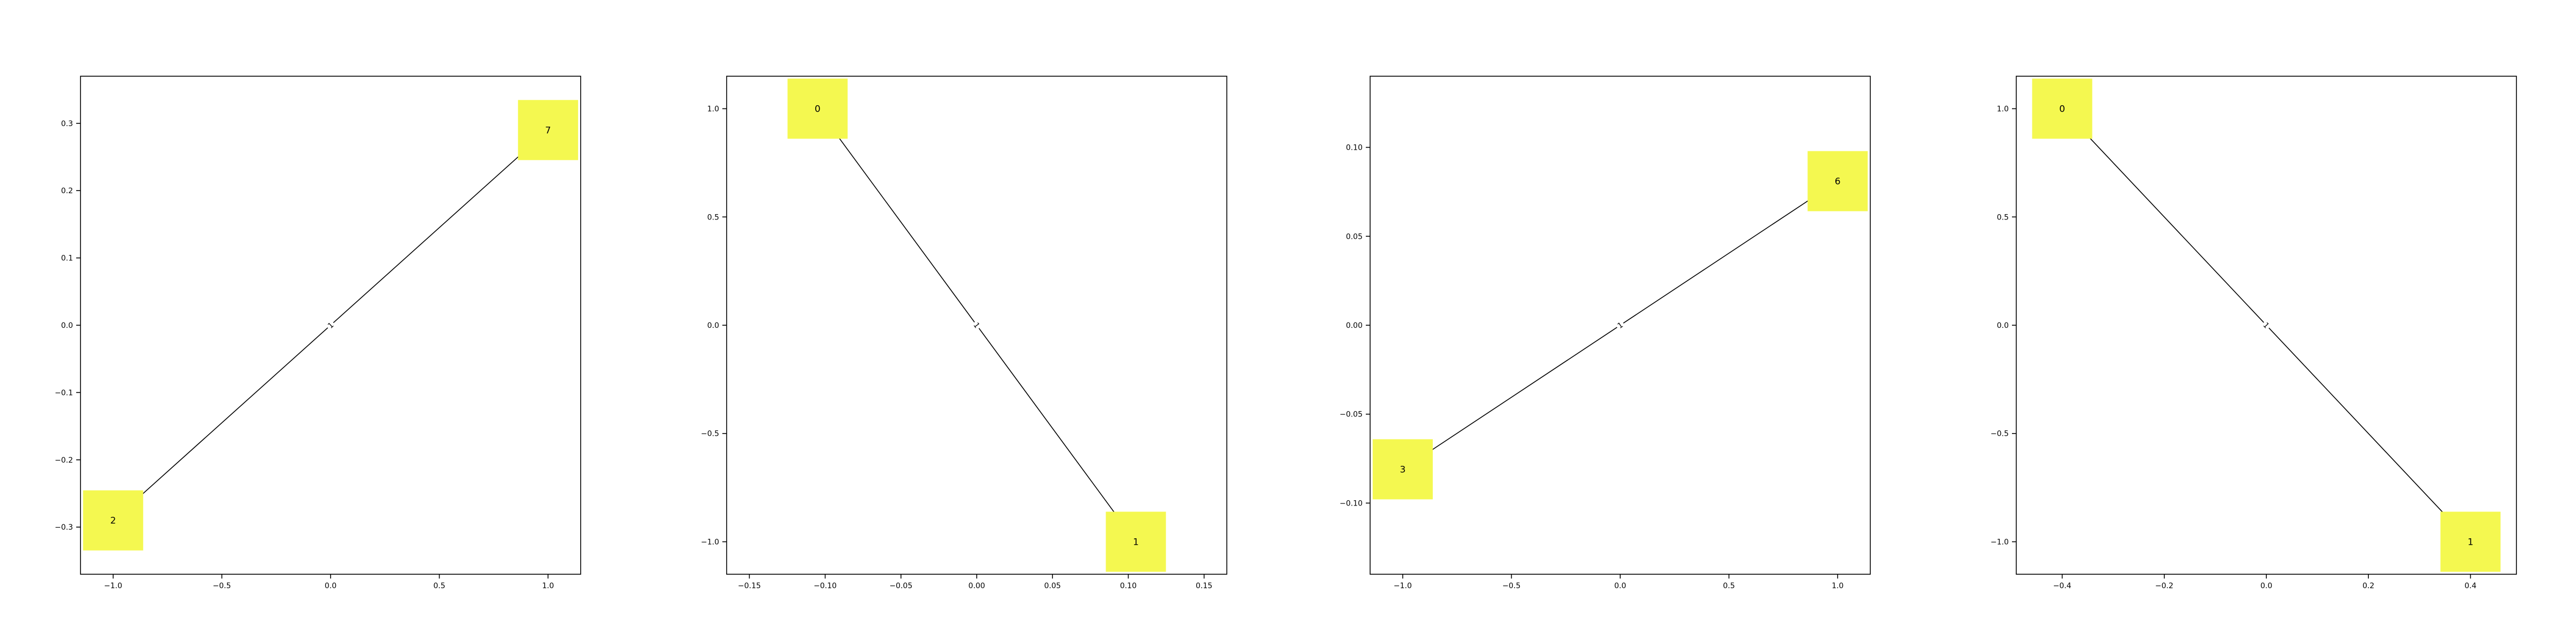 The height and width of the screenshot is (644, 2576). Describe the element at coordinates (976, 586) in the screenshot. I see `x-tick-label: 0.00` at that location.